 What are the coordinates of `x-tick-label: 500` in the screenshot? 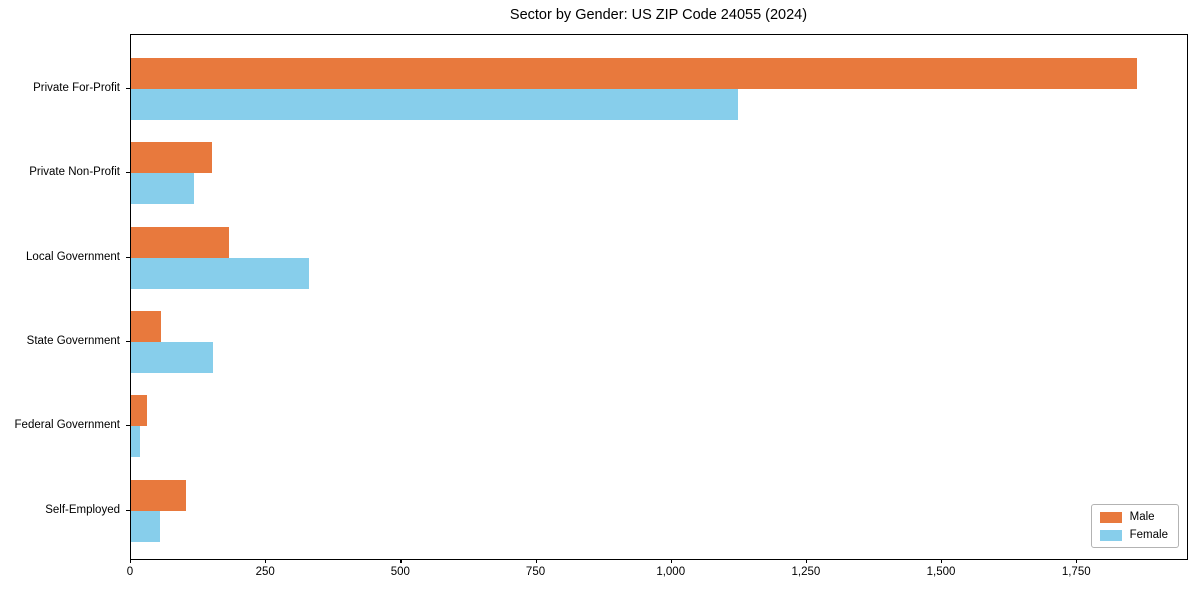 It's located at (400, 572).